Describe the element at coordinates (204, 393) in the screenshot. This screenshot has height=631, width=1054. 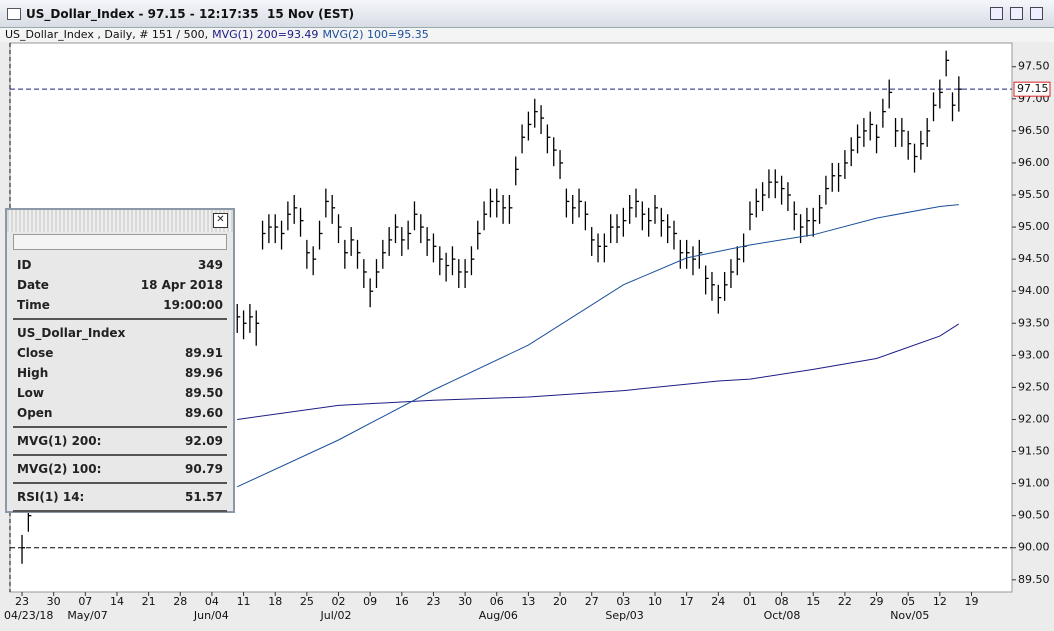
I see `info-value: 89.50` at that location.